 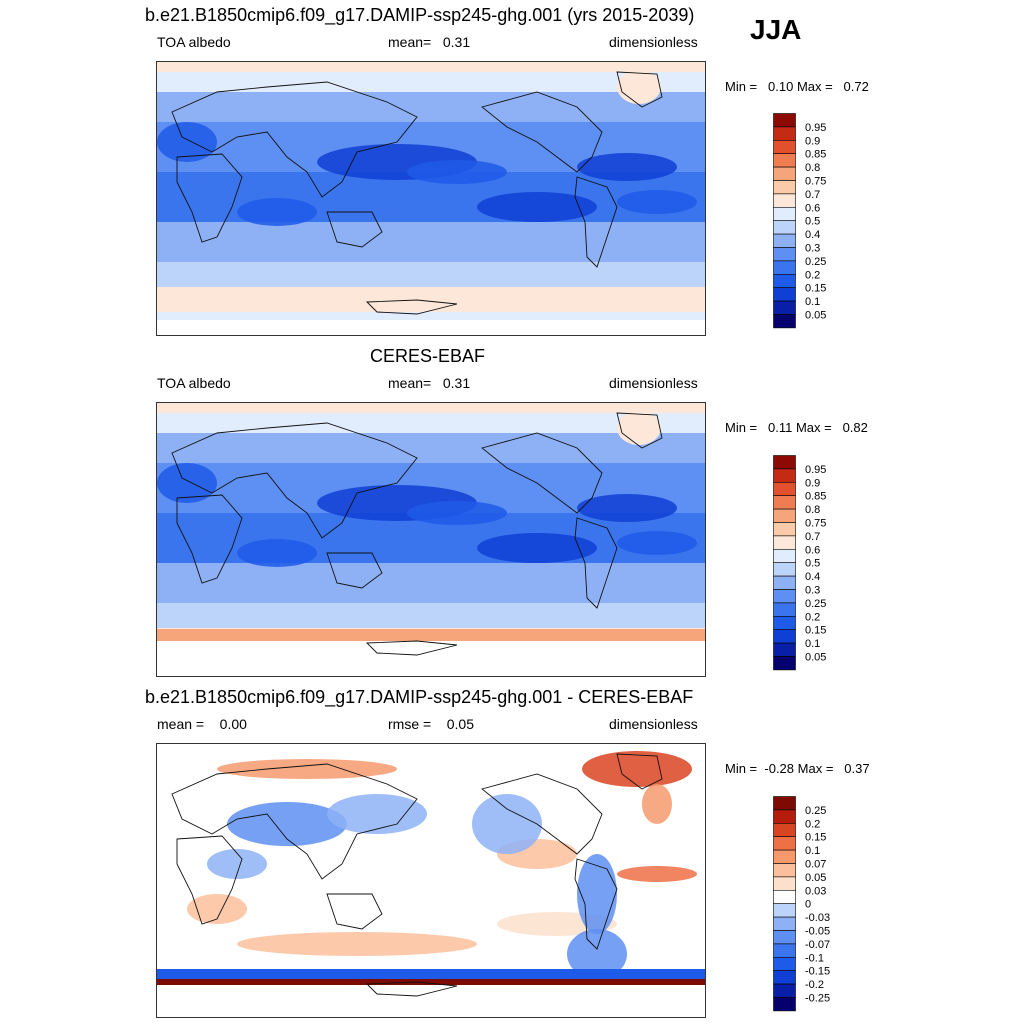 I want to click on colorbar-tick-label: 0.6, so click(x=812, y=550).